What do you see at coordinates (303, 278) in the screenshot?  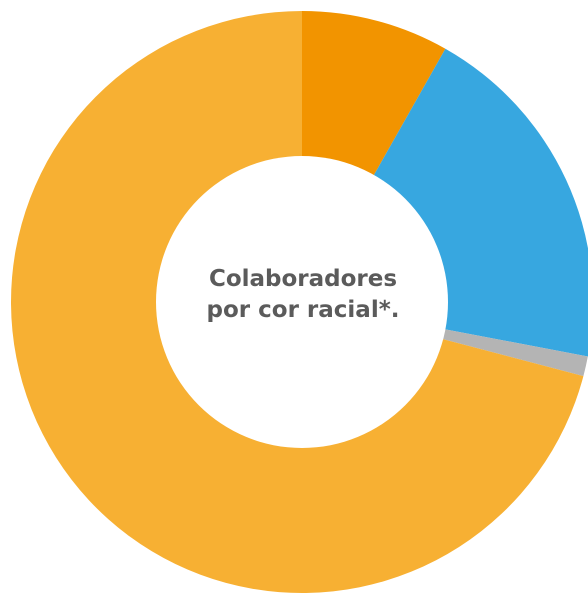 I see `chart-title-line-1: Colaboradores` at bounding box center [303, 278].